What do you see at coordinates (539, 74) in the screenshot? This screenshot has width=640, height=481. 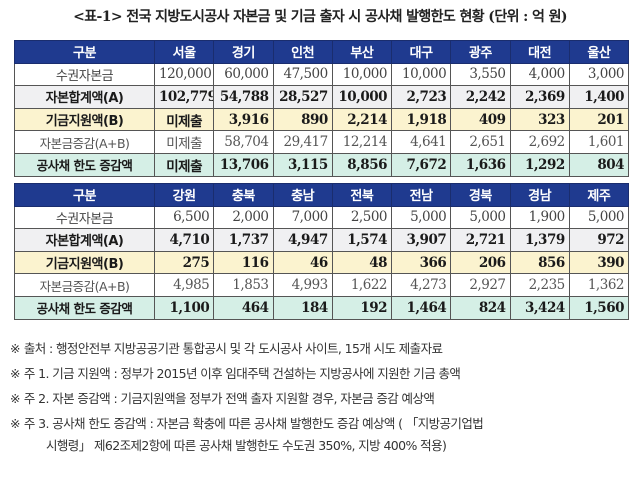 I see `cell: 4,000` at bounding box center [539, 74].